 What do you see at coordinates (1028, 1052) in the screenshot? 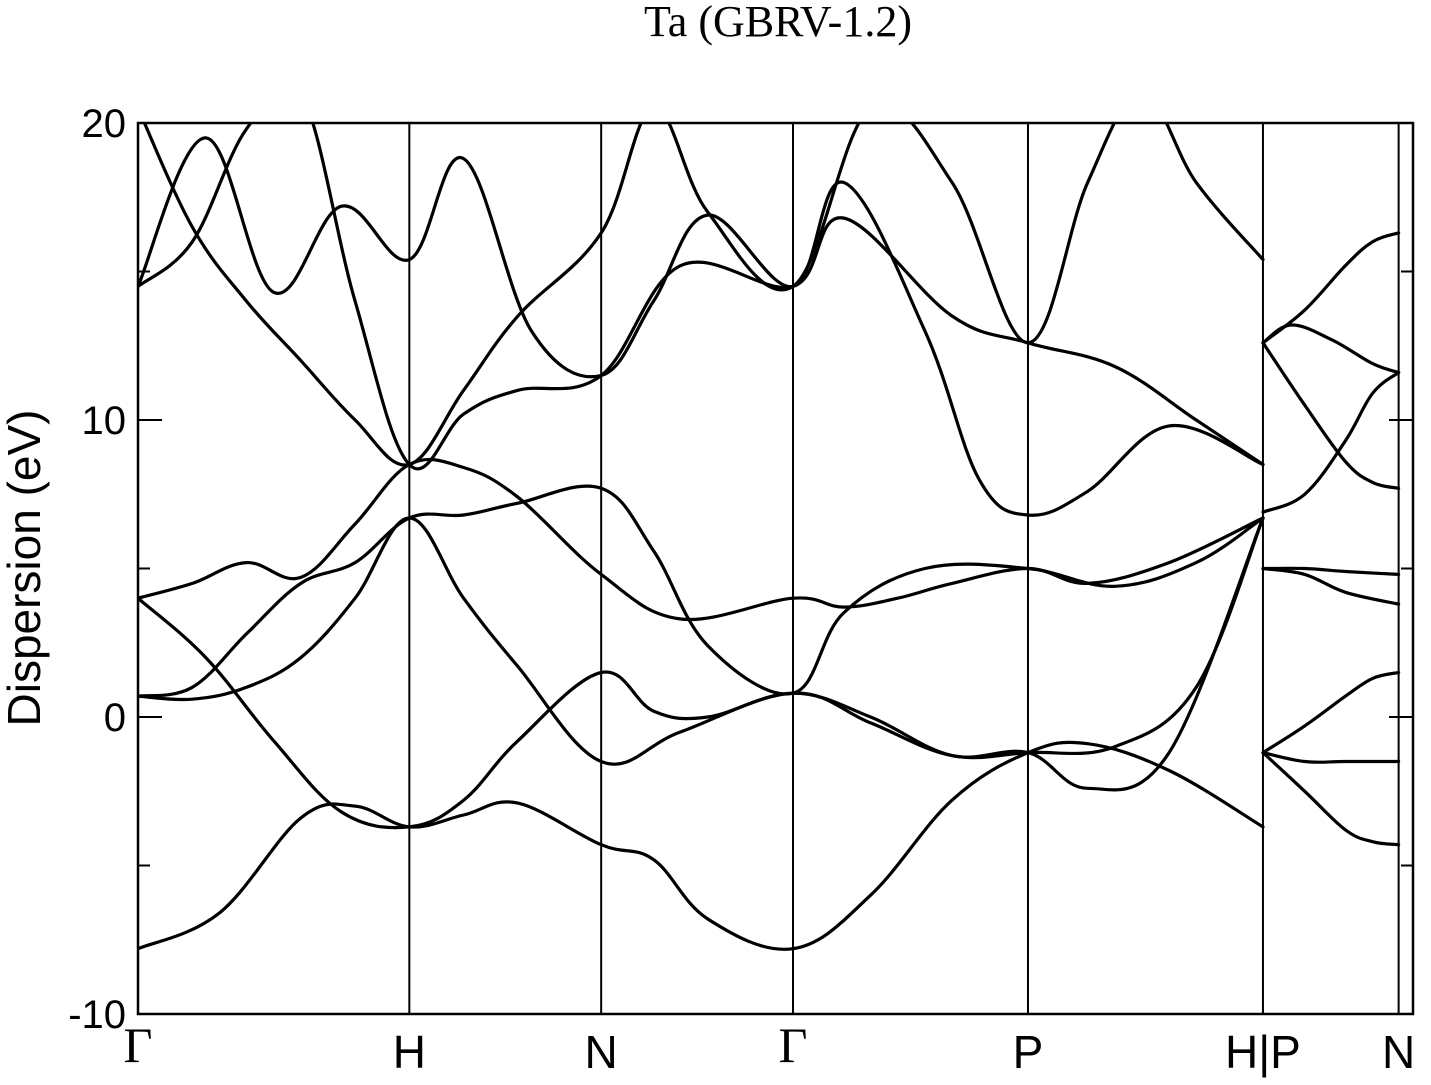
I see `xtick-label-5: P` at bounding box center [1028, 1052].